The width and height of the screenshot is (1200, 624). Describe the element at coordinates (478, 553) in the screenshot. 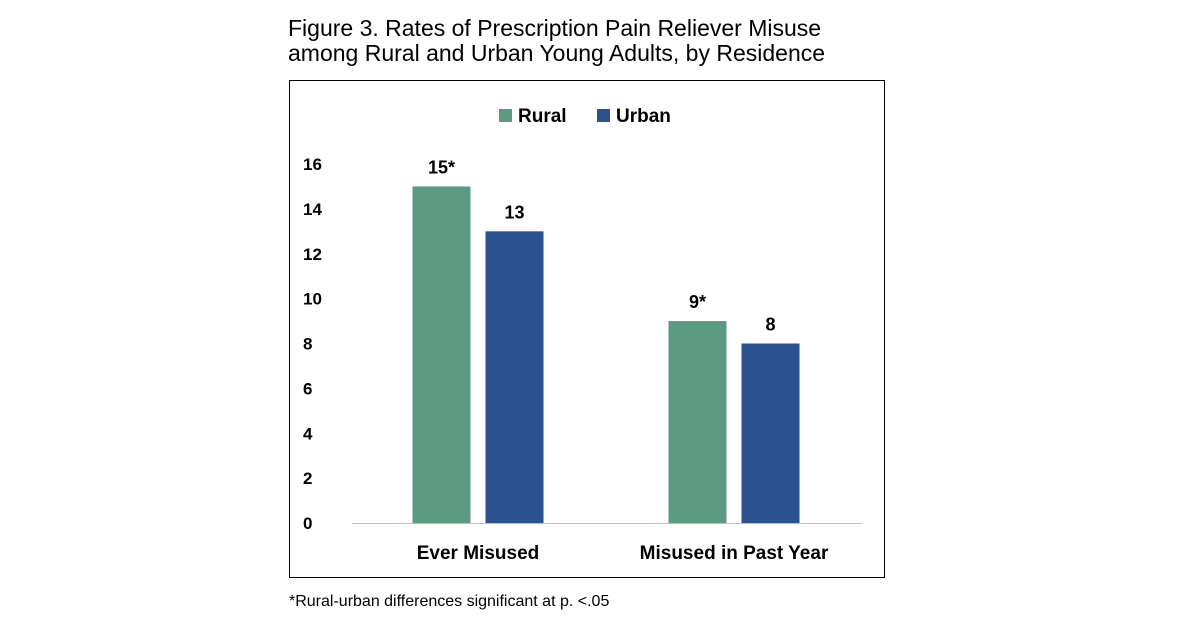

I see `x-category-label: Ever Misused` at that location.